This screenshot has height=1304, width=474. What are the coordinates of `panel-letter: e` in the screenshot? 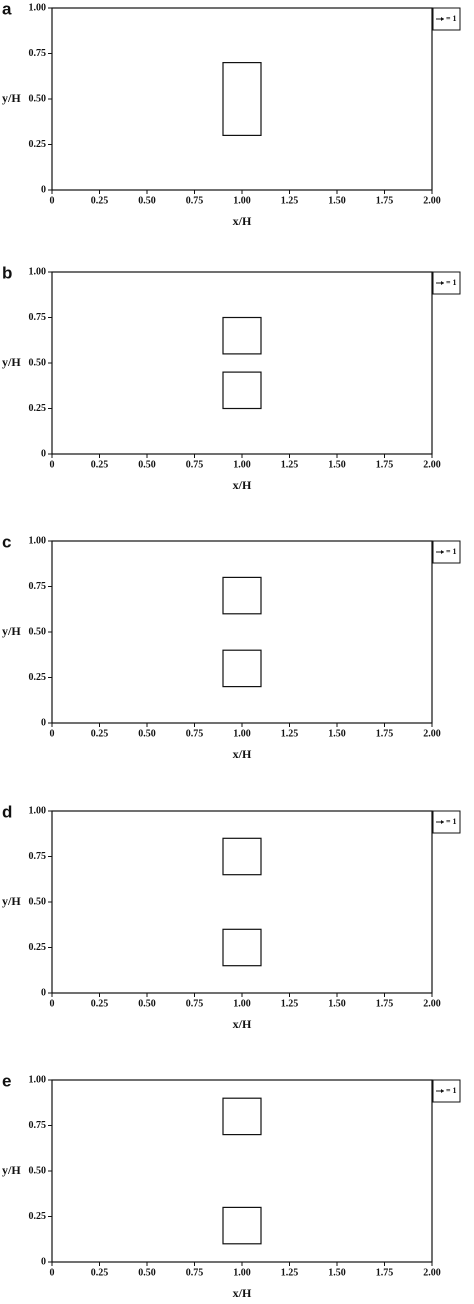 It's located at (6, 1080).